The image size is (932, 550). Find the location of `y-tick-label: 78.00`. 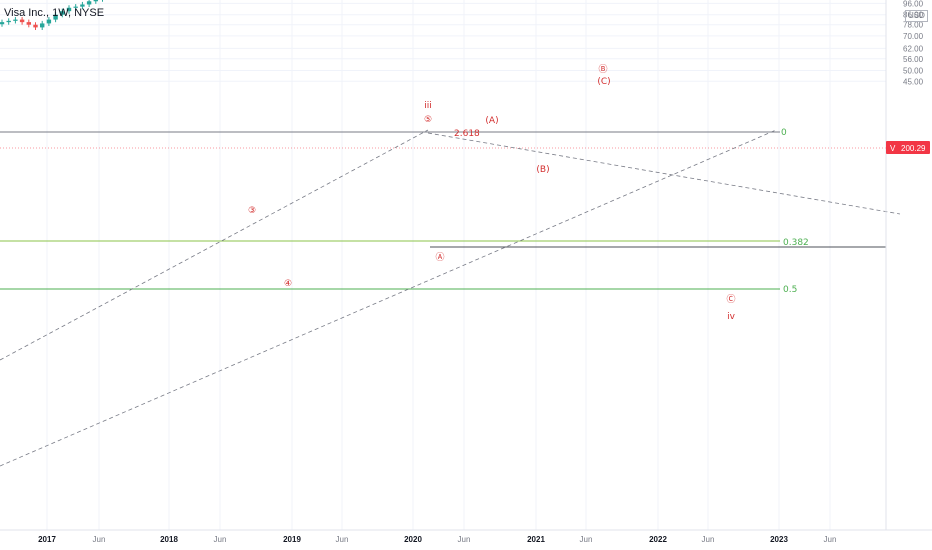

y-tick-label: 78.00 is located at coordinates (913, 25).